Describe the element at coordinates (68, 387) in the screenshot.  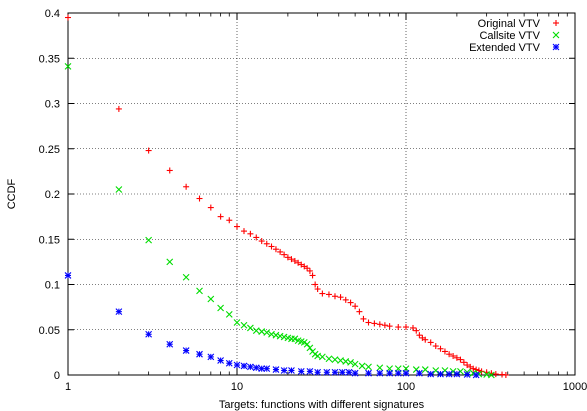
I see `x-tick-label: 1` at that location.